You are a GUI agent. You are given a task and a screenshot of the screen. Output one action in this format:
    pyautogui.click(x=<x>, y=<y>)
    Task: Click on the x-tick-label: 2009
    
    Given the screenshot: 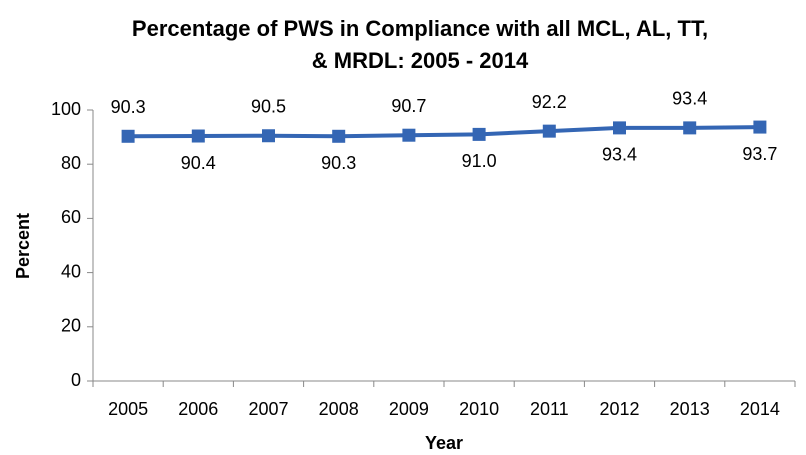 What is the action you would take?
    pyautogui.click(x=409, y=409)
    